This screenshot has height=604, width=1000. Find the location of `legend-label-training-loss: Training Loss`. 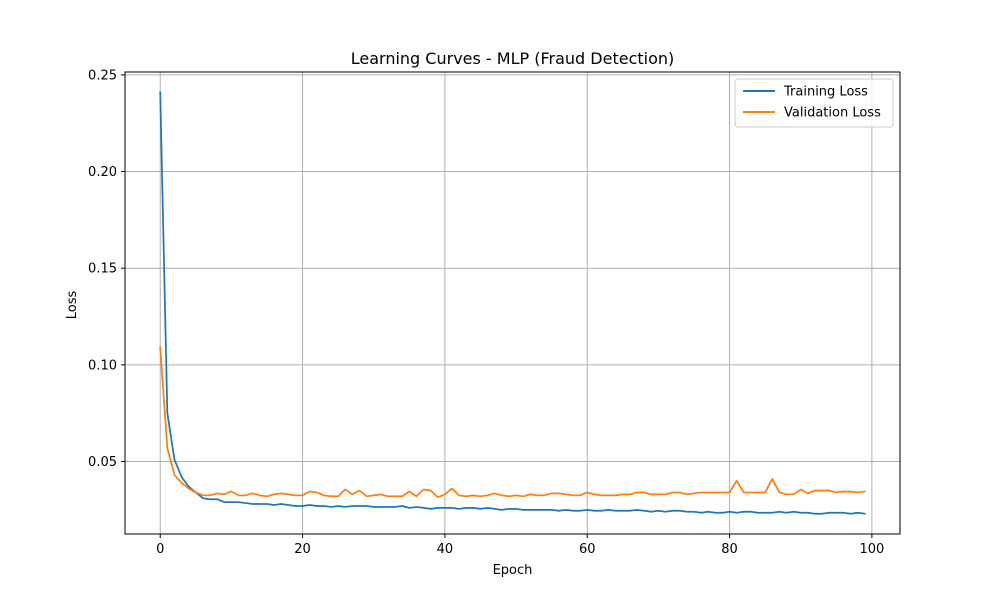

legend-label-training-loss: Training Loss is located at coordinates (825, 92).